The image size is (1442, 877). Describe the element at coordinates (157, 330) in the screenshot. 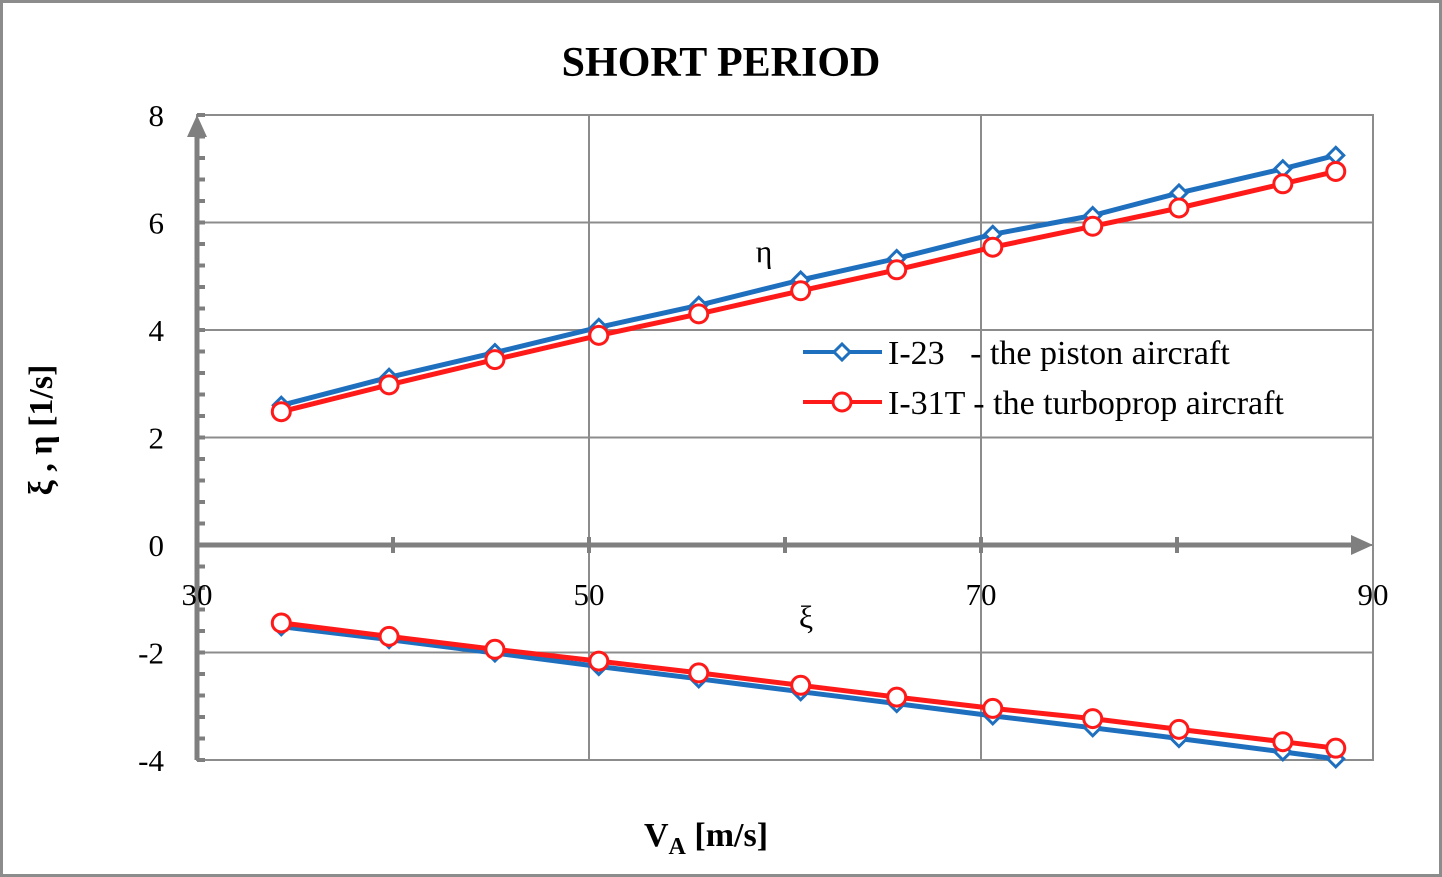

I see `y-tick-label: 4` at that location.